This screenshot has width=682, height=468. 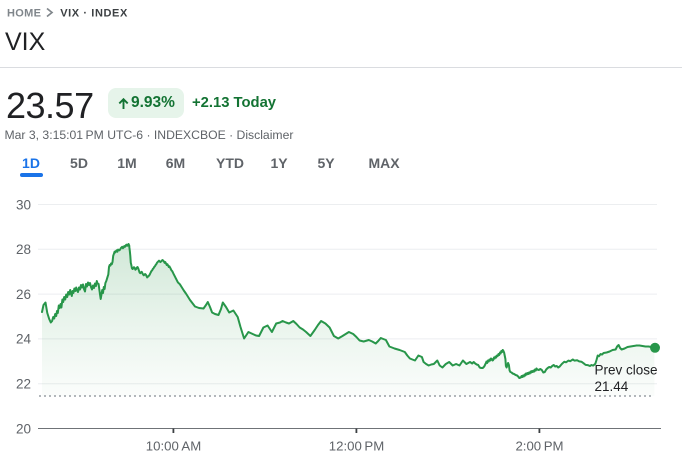 What do you see at coordinates (23, 384) in the screenshot?
I see `svg-text: 22` at bounding box center [23, 384].